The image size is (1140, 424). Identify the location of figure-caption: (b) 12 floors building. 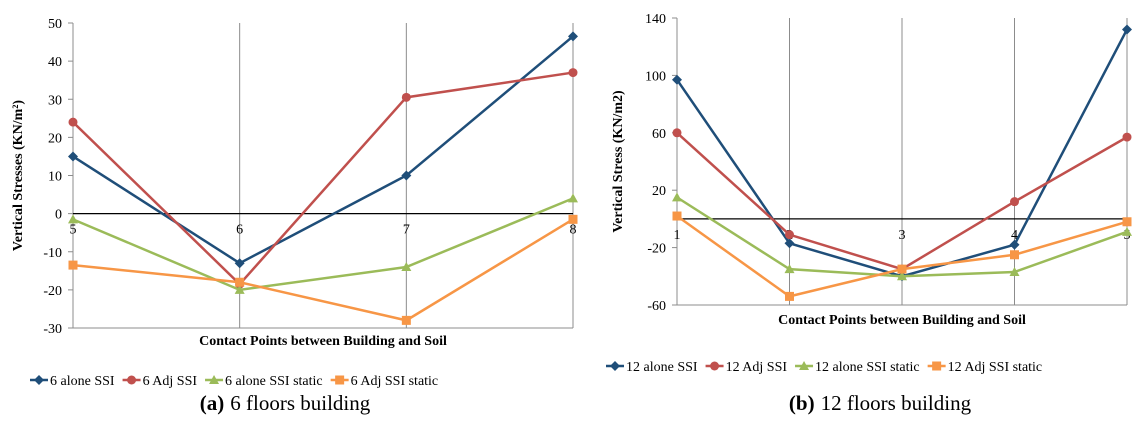
(880, 403).